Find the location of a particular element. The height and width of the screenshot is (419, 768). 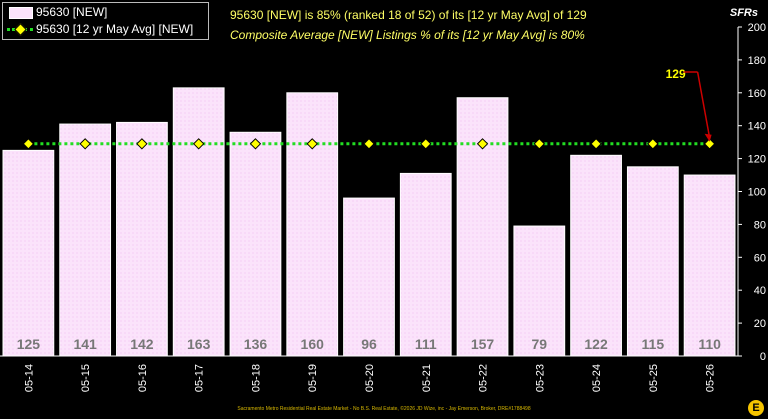

callout-arrowhead is located at coordinates (708, 137).